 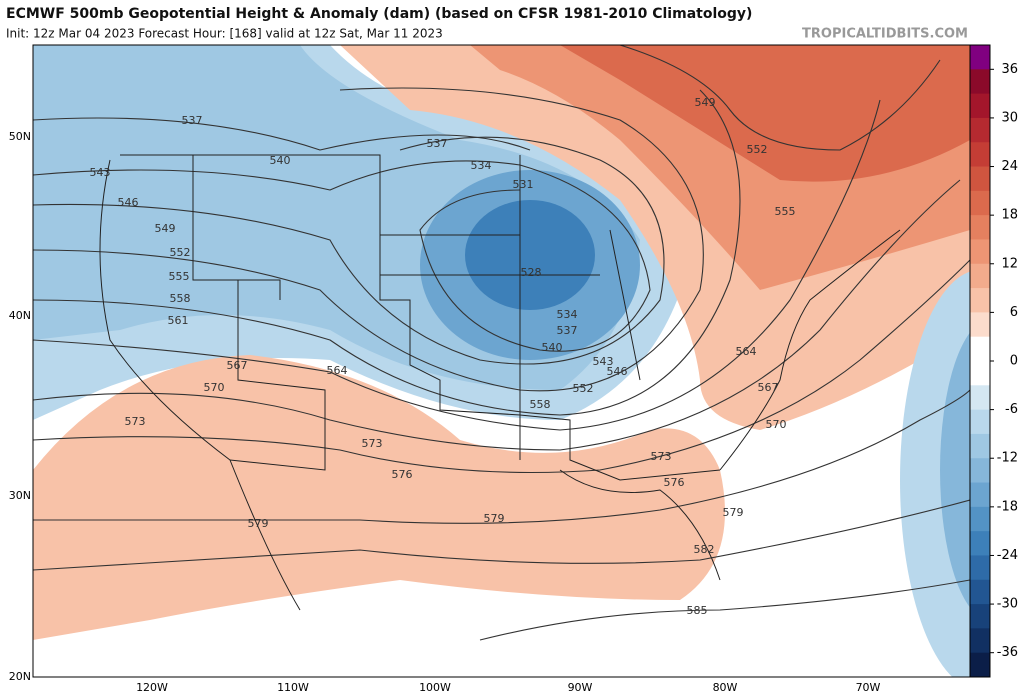 I want to click on colorbar: 36 30 24 18 12 6 0 -6 -12 -18 -24 -30 -36, so click(x=993, y=361).